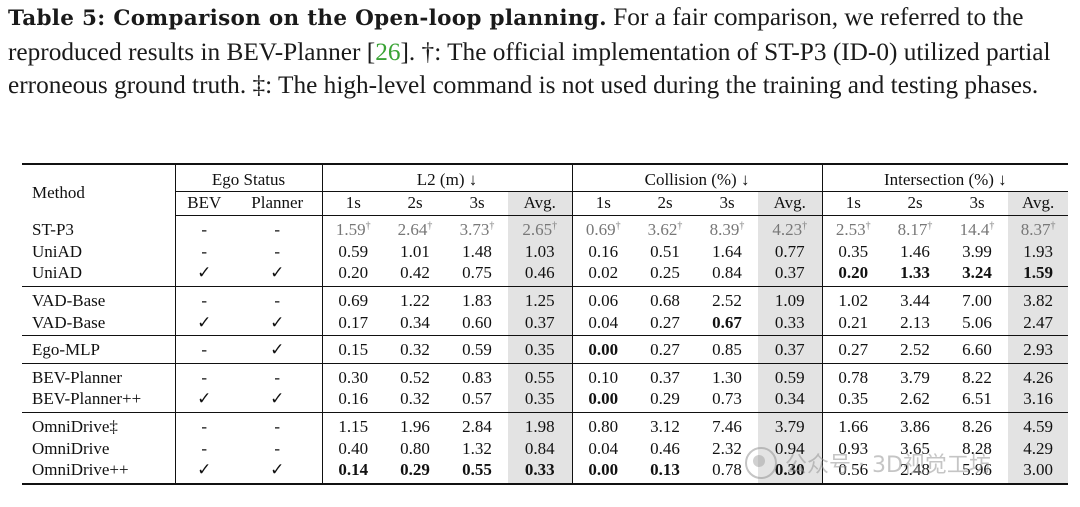  What do you see at coordinates (99, 251) in the screenshot?
I see `method-cell: UniAD` at bounding box center [99, 251].